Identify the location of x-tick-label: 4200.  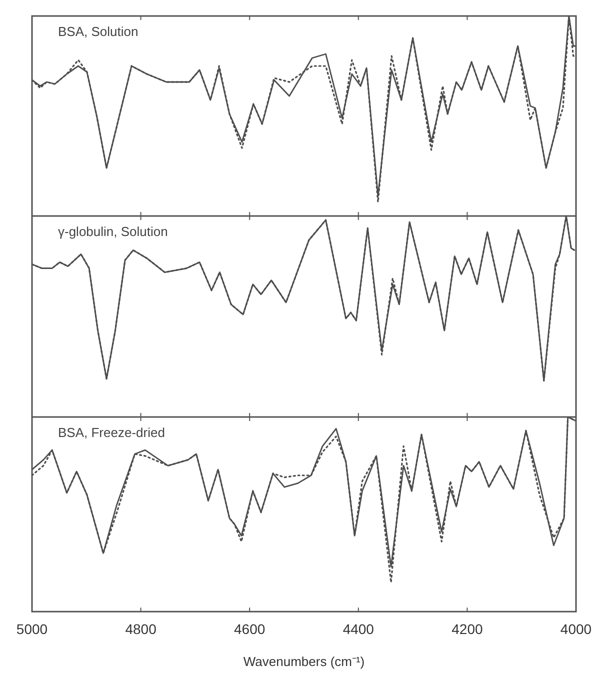
(467, 628).